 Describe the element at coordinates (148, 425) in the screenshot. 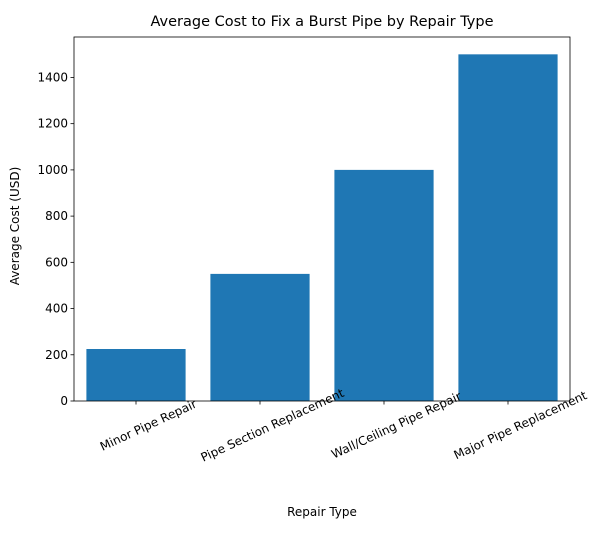

I see `x-tick-label: Minor Pipe Repair` at that location.